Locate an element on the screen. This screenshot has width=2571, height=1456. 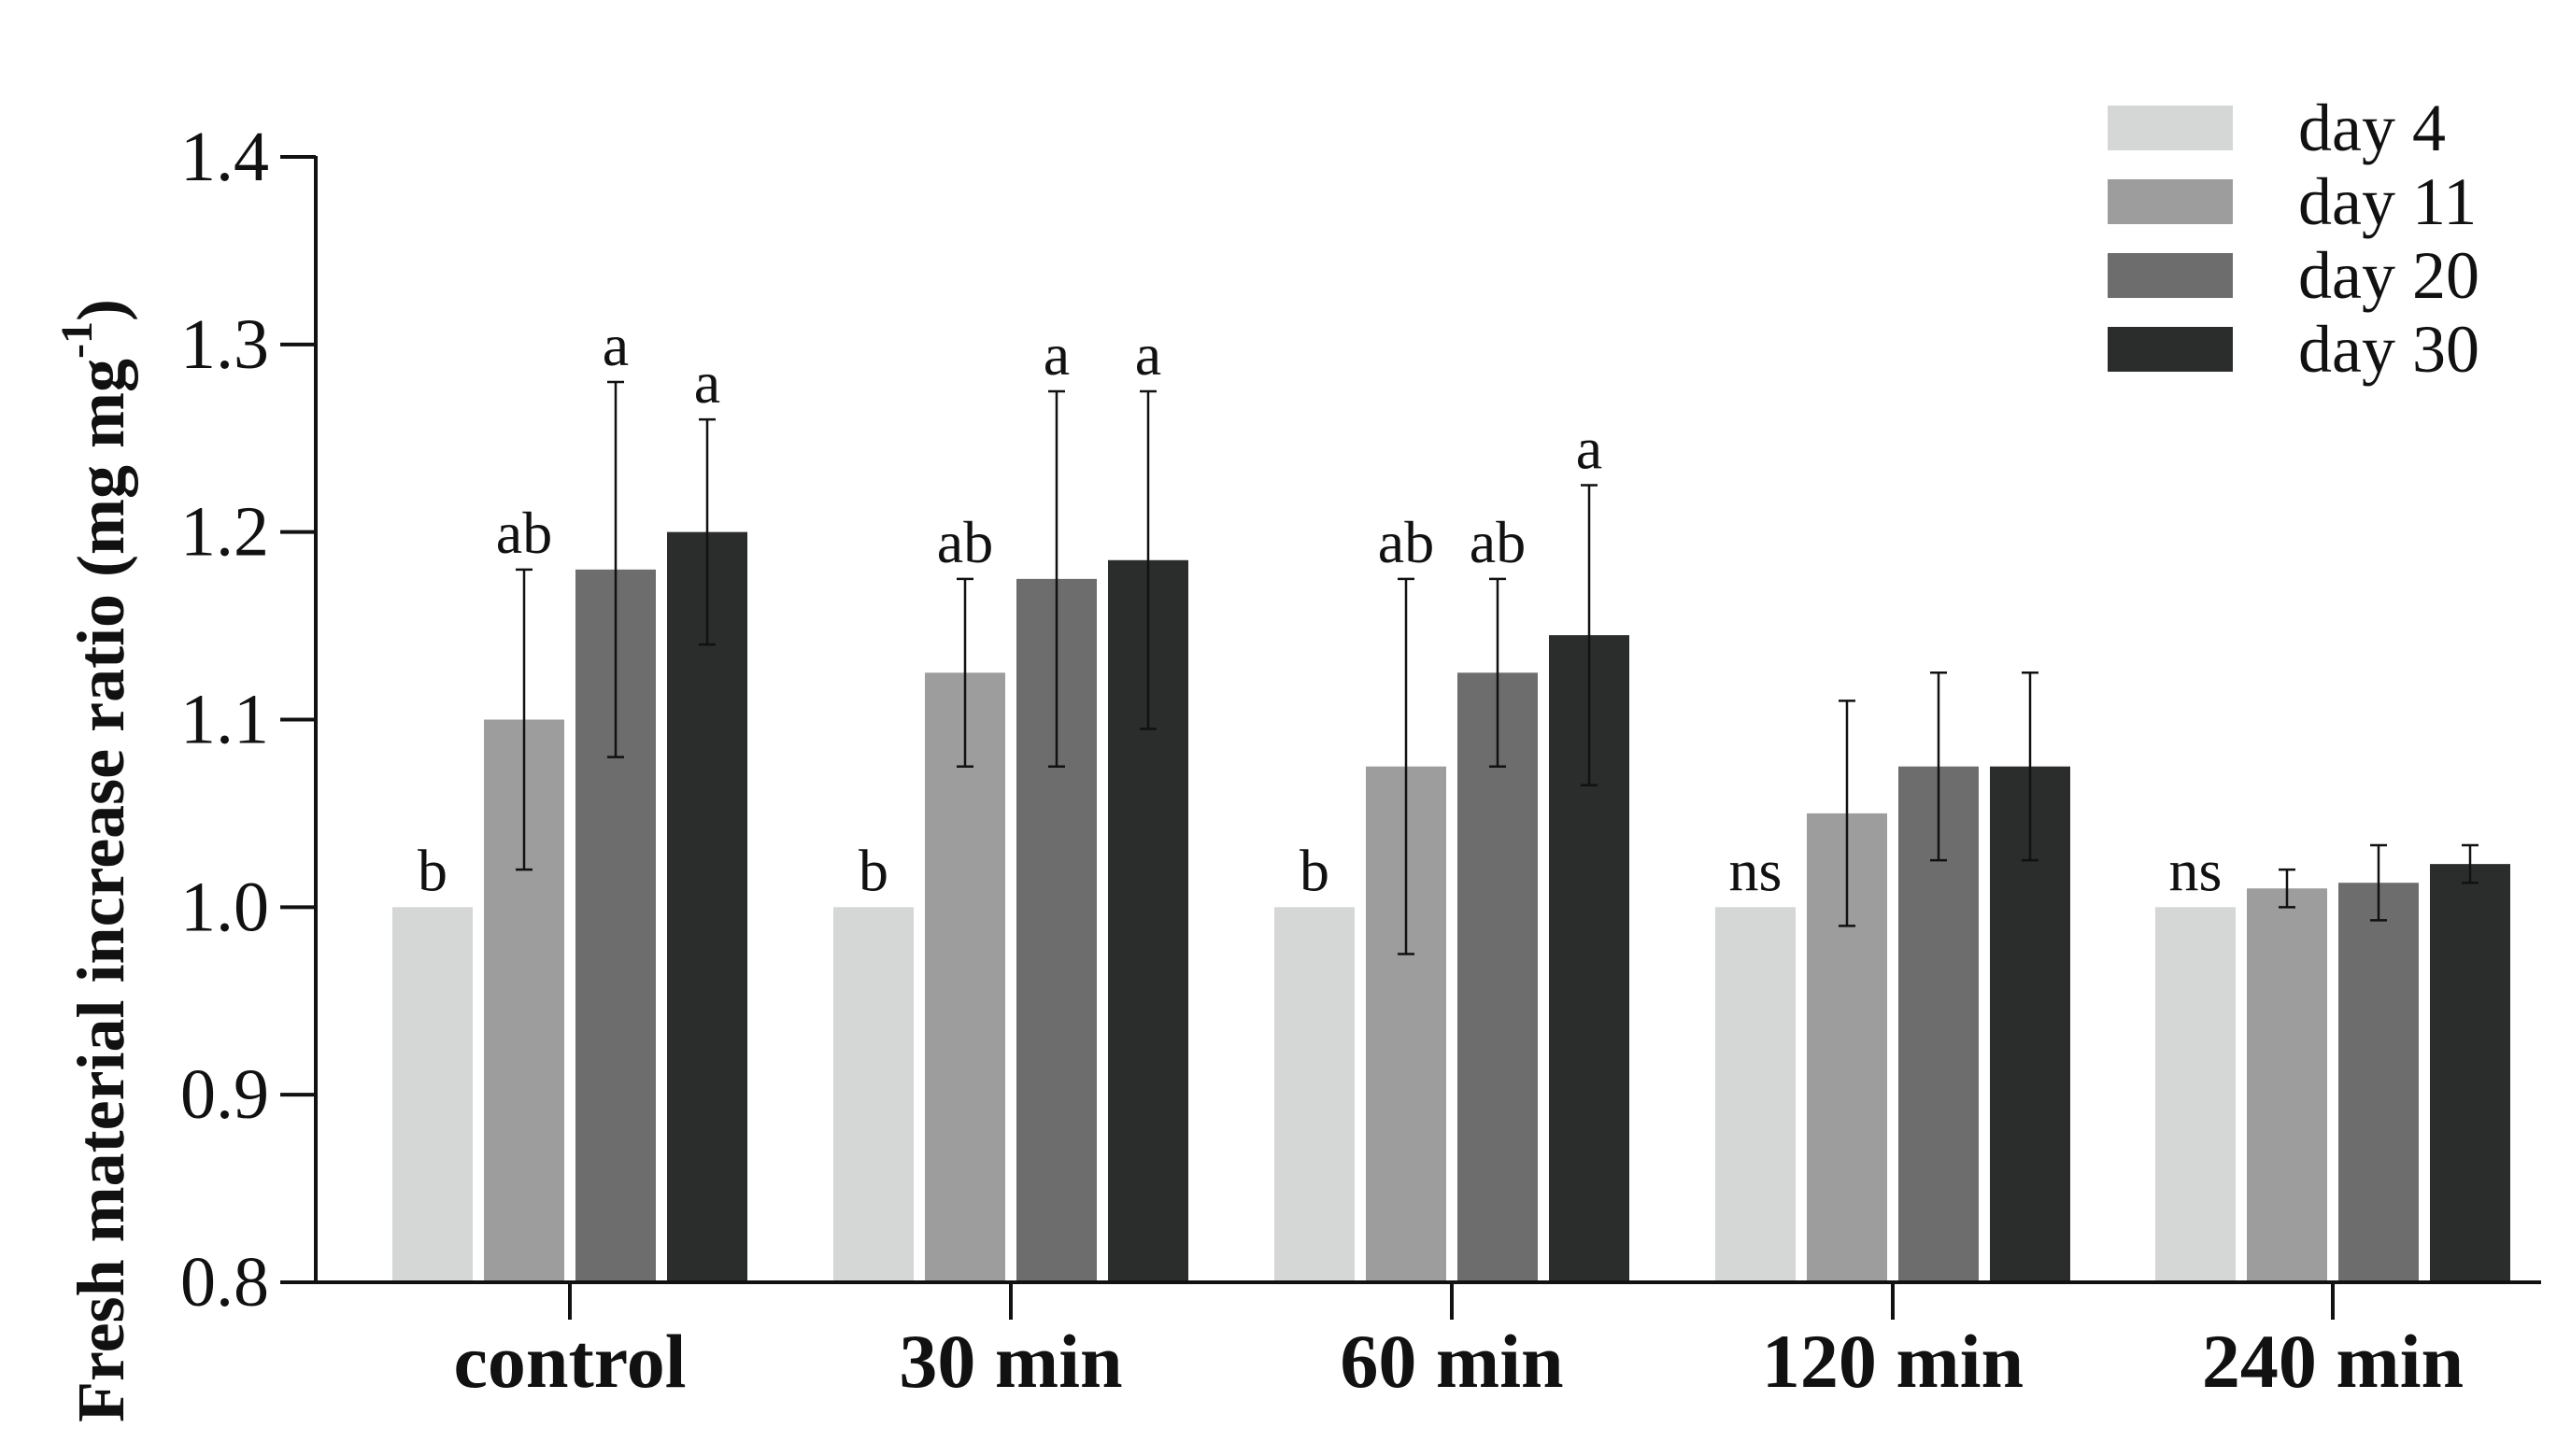
legend-item-day-4: day 4 is located at coordinates (2277, 128).